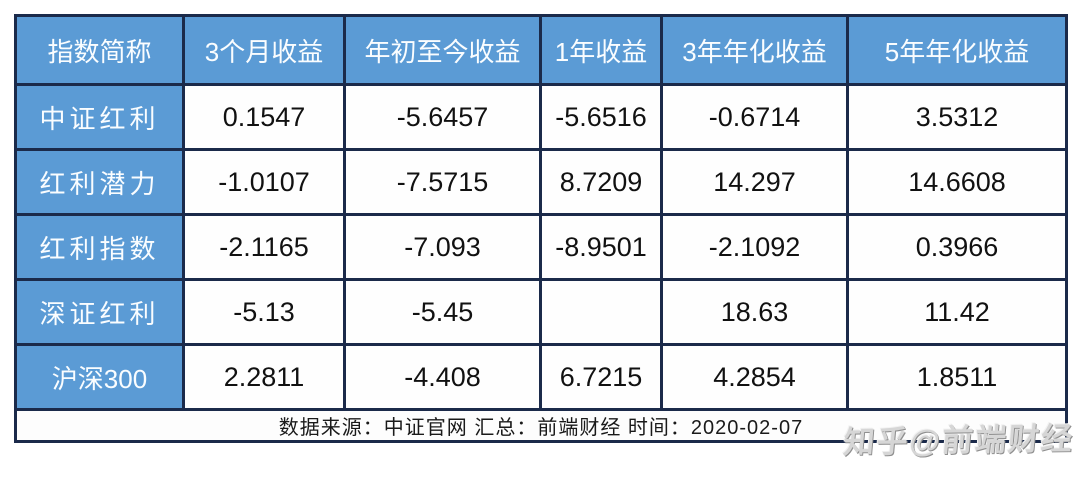 This screenshot has width=1080, height=482. What do you see at coordinates (264, 182) in the screenshot?
I see `table-cell: -1.0107` at bounding box center [264, 182].